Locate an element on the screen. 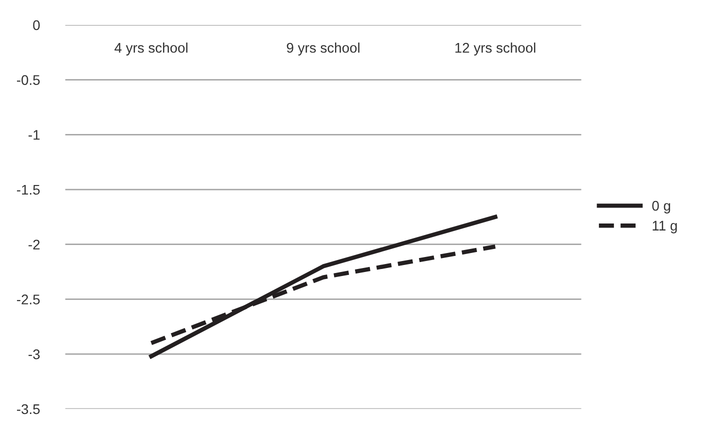  y-tick-label: -0.5 is located at coordinates (28, 80).